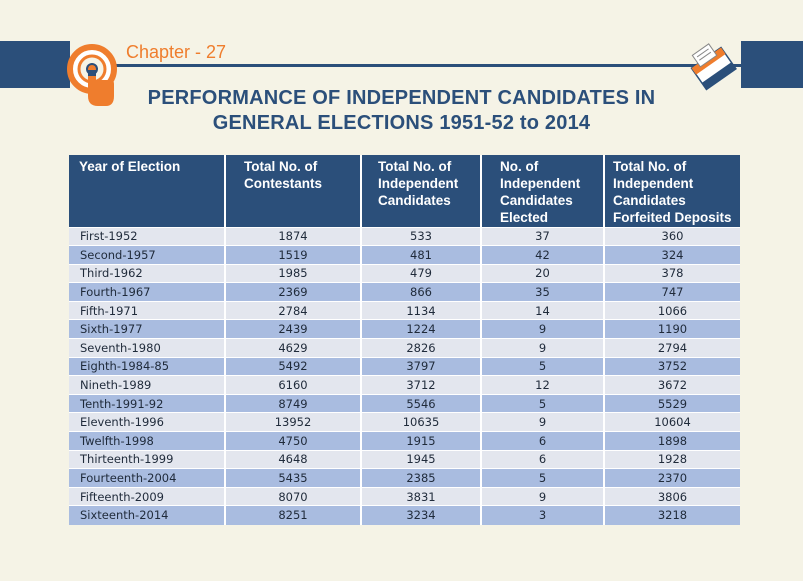  Describe the element at coordinates (147, 366) in the screenshot. I see `cell-year: Eighth-1984-85` at that location.